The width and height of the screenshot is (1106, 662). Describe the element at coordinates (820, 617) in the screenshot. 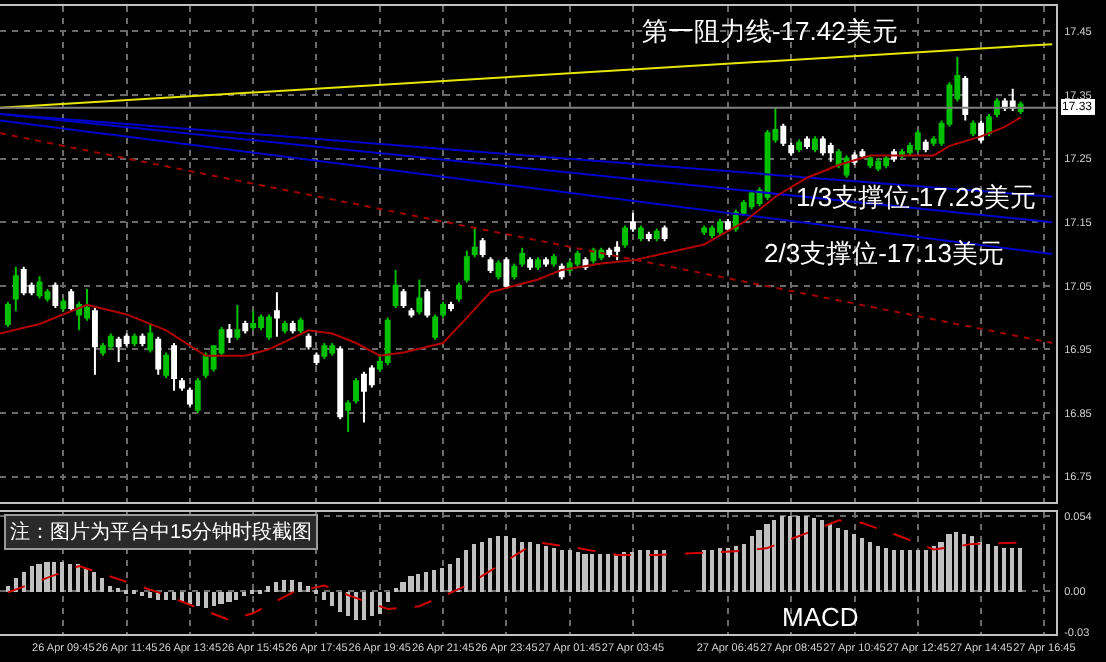

I see `annotation: MACD` at that location.